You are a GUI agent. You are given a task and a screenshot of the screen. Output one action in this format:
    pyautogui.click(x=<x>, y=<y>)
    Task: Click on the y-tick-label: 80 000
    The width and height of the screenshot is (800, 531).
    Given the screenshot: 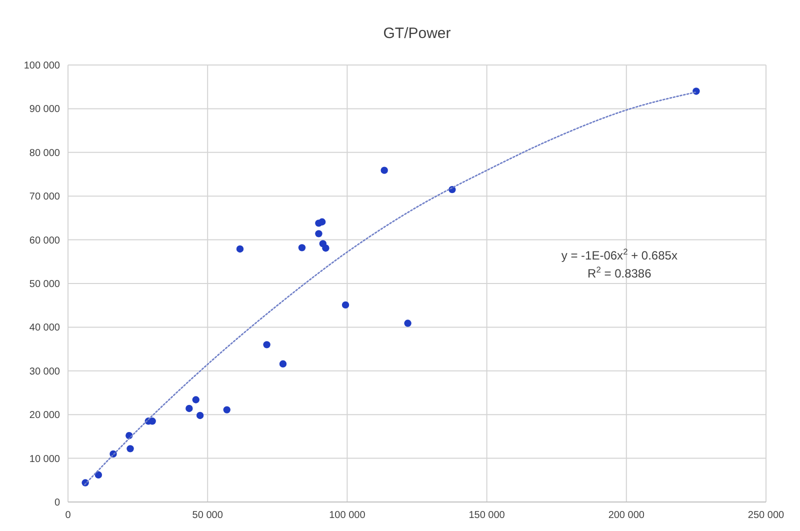 What is the action you would take?
    pyautogui.click(x=44, y=153)
    